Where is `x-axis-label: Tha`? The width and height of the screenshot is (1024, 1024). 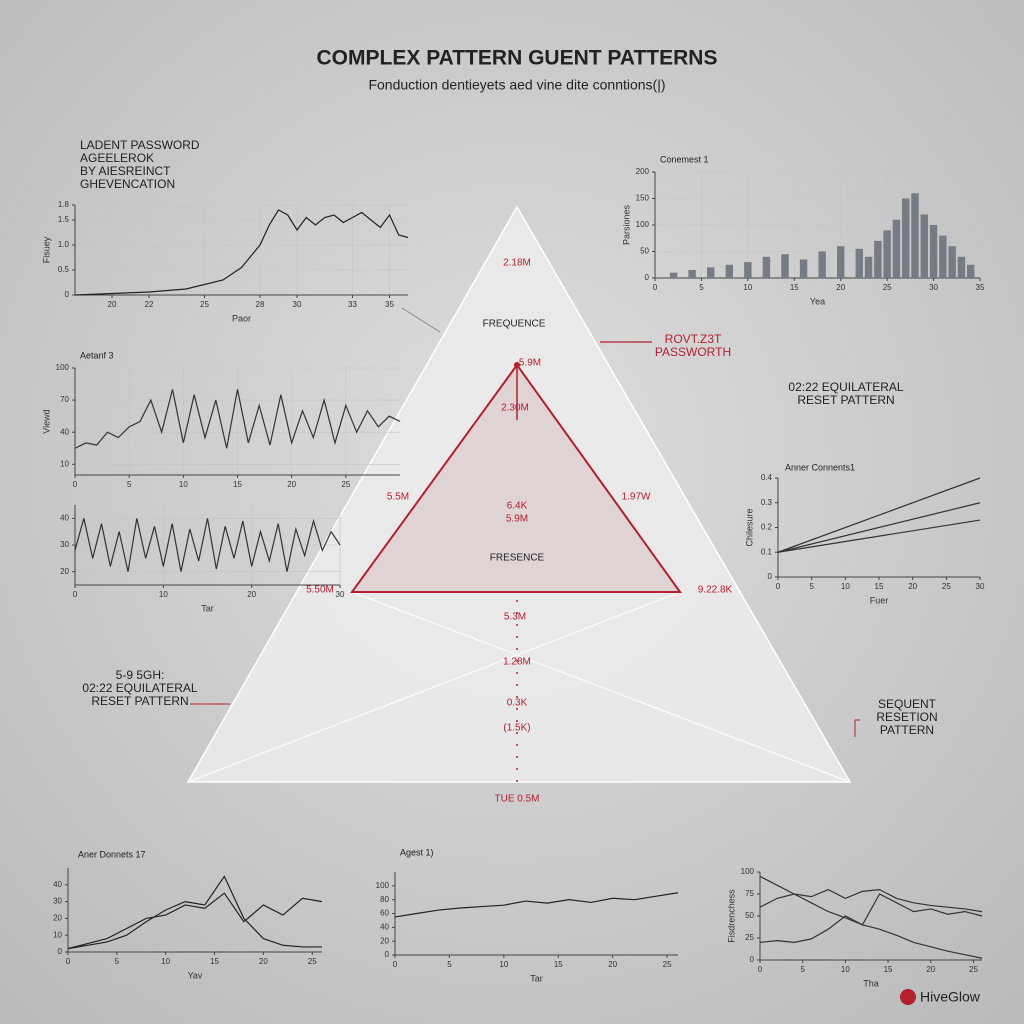
x-axis-label: Tha is located at coordinates (871, 983).